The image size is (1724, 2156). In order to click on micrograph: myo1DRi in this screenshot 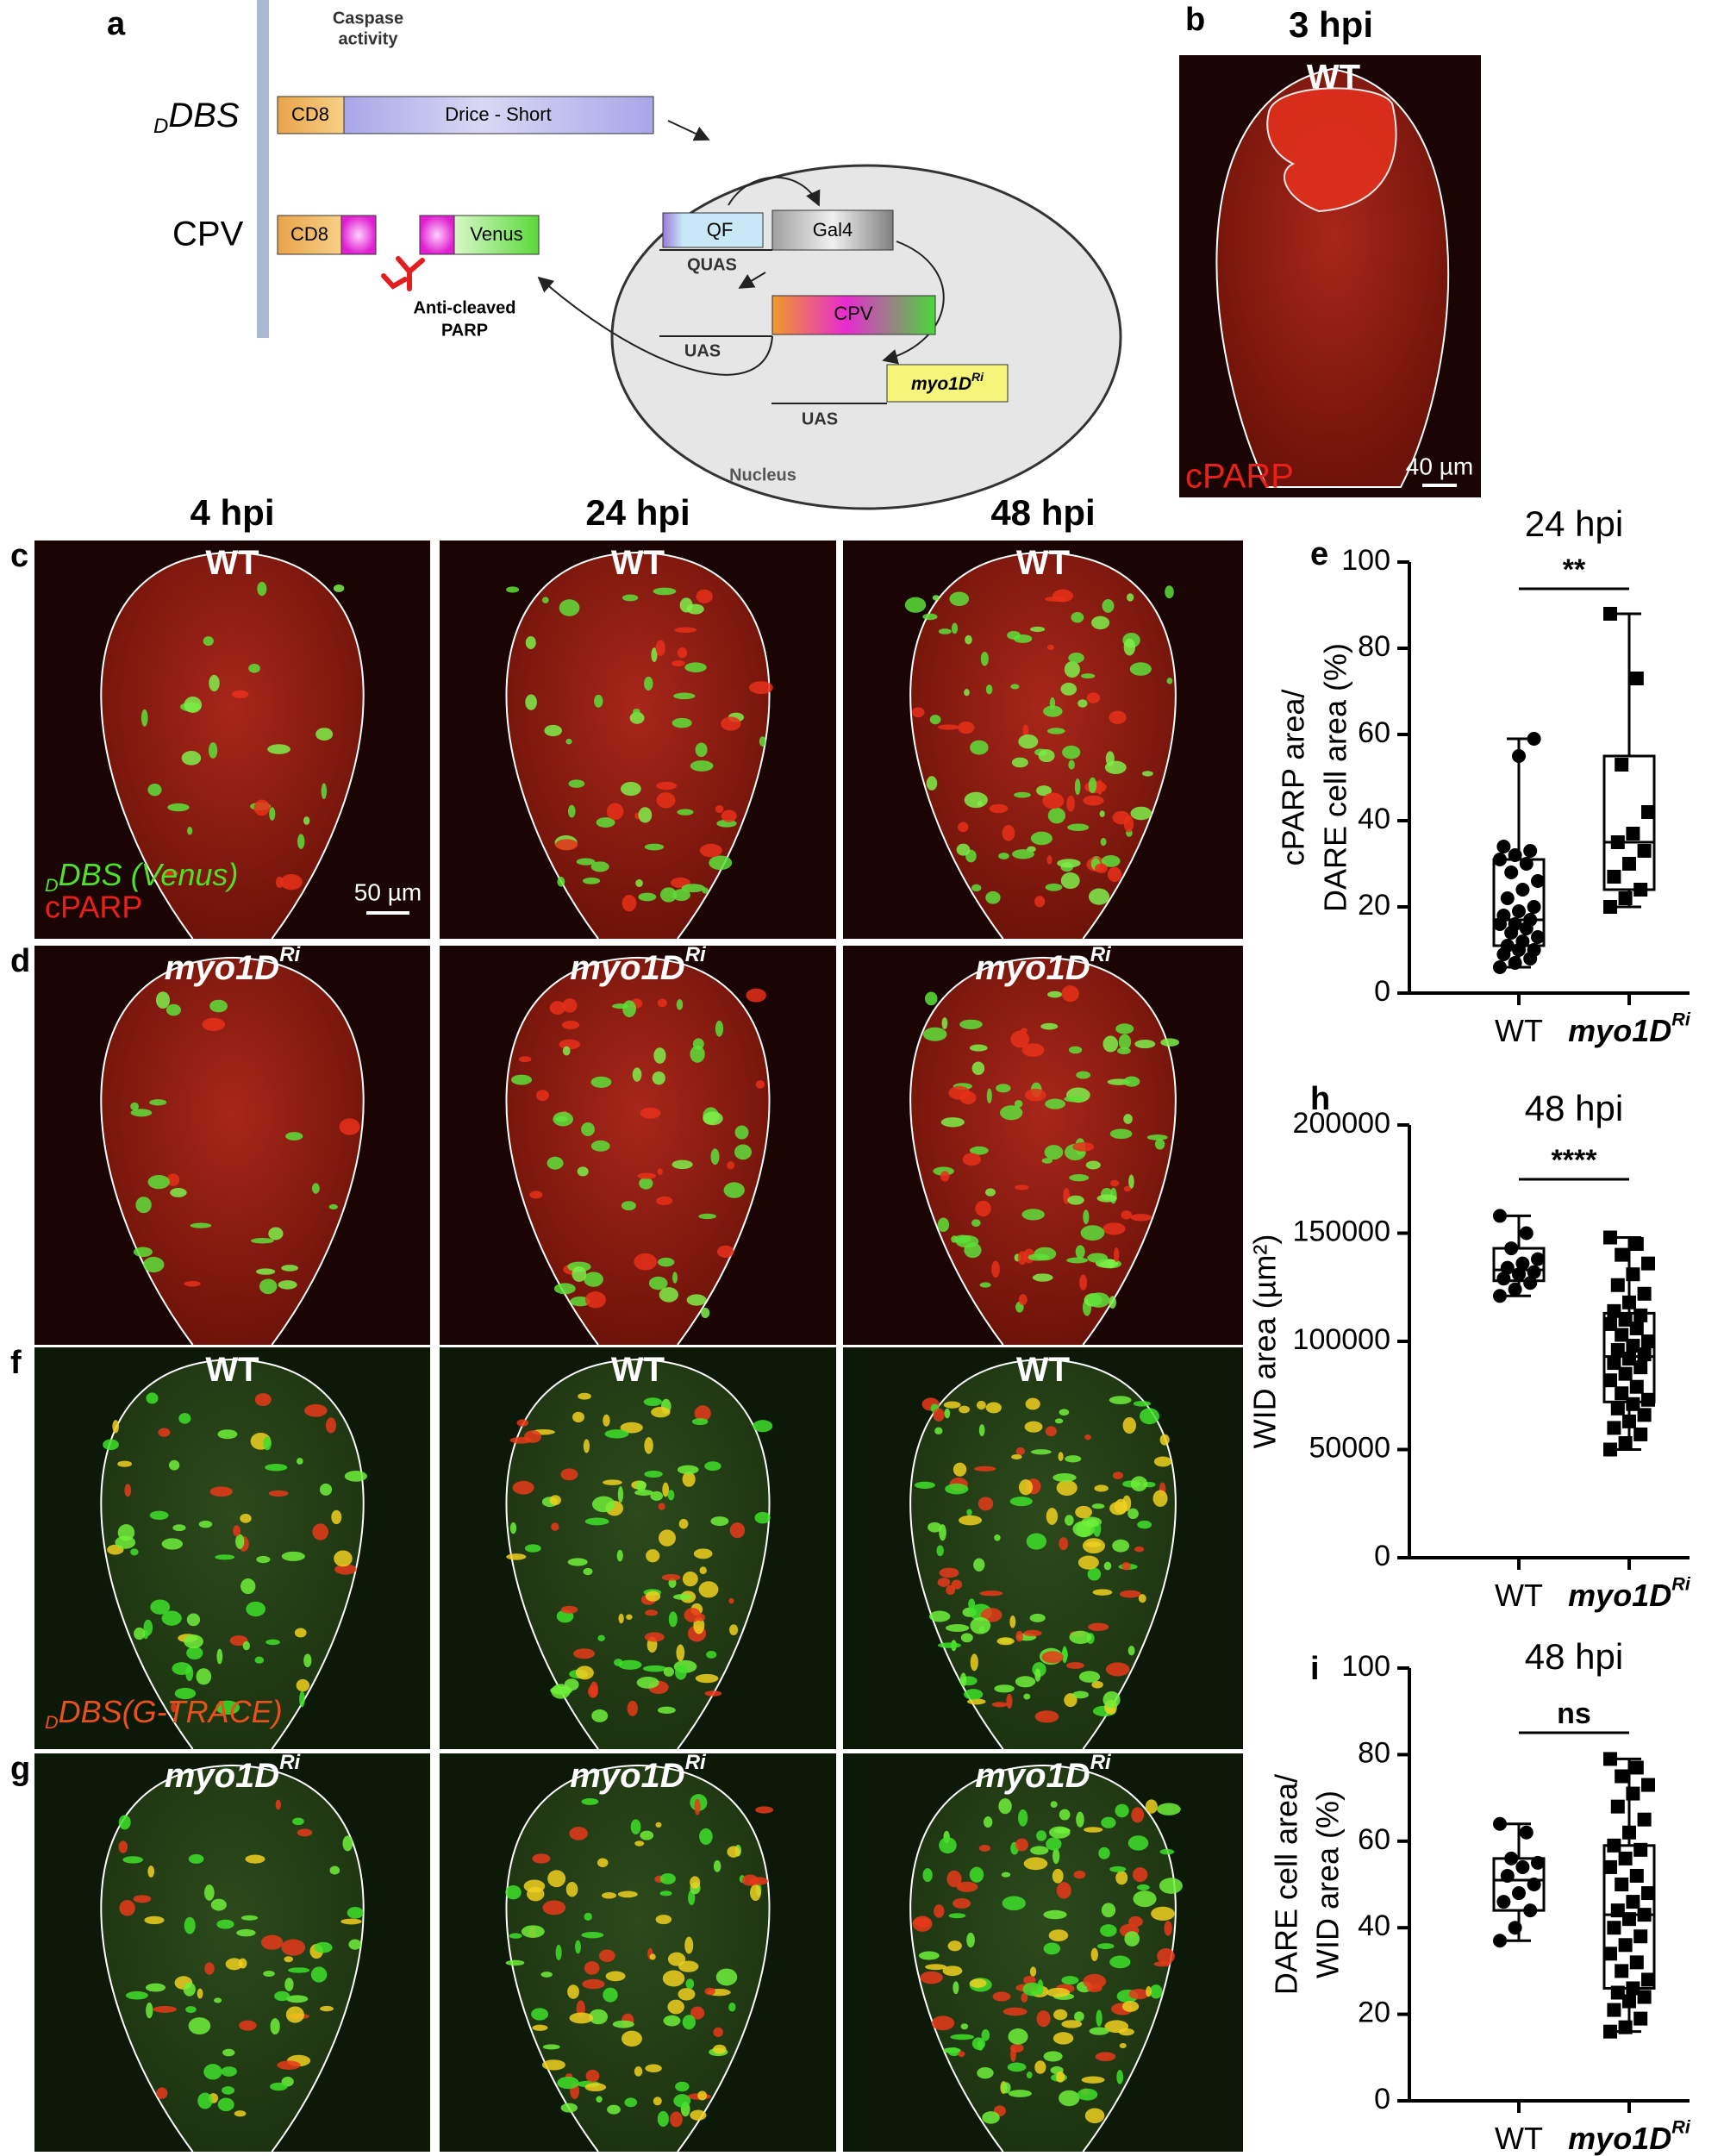, I will do `click(1043, 1144)`.